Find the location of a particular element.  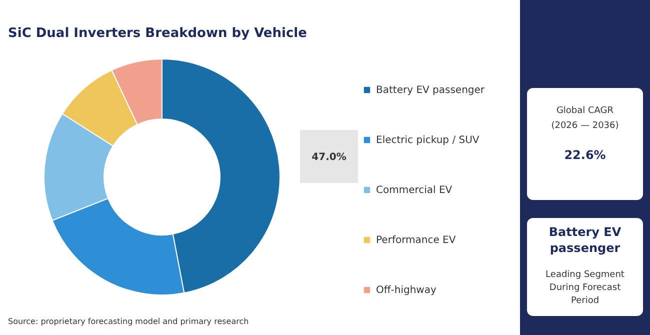

chart-title: SiC Dual Inverters Breakdown by Vehicle is located at coordinates (158, 33).